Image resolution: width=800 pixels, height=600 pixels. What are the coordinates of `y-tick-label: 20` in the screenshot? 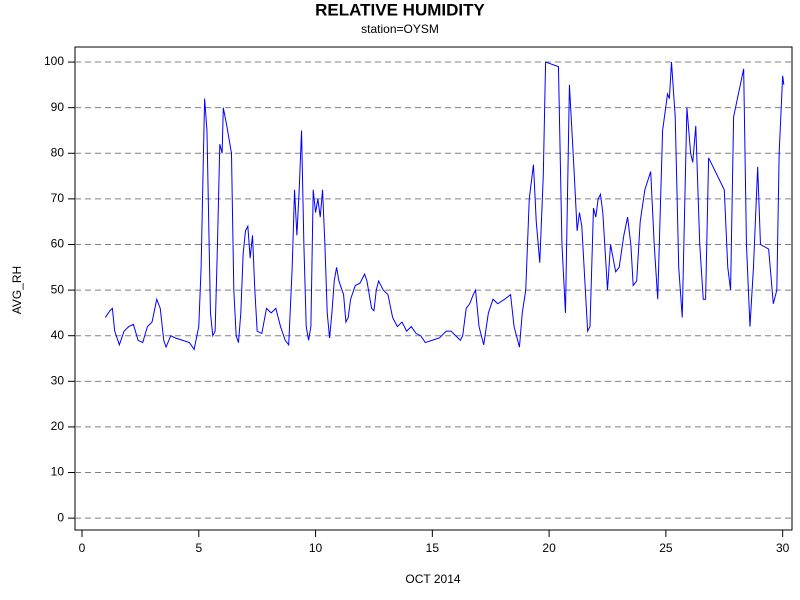 It's located at (58, 426).